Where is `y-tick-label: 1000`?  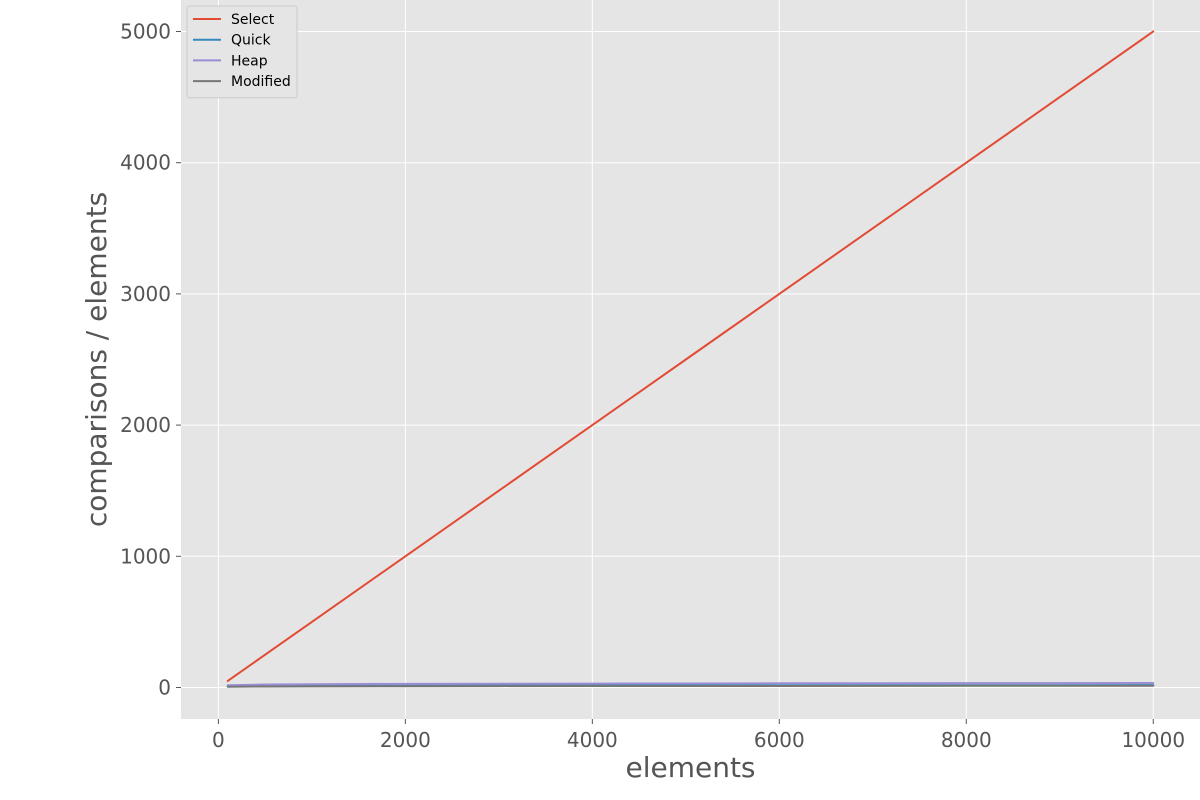
y-tick-label: 1000 is located at coordinates (145, 556).